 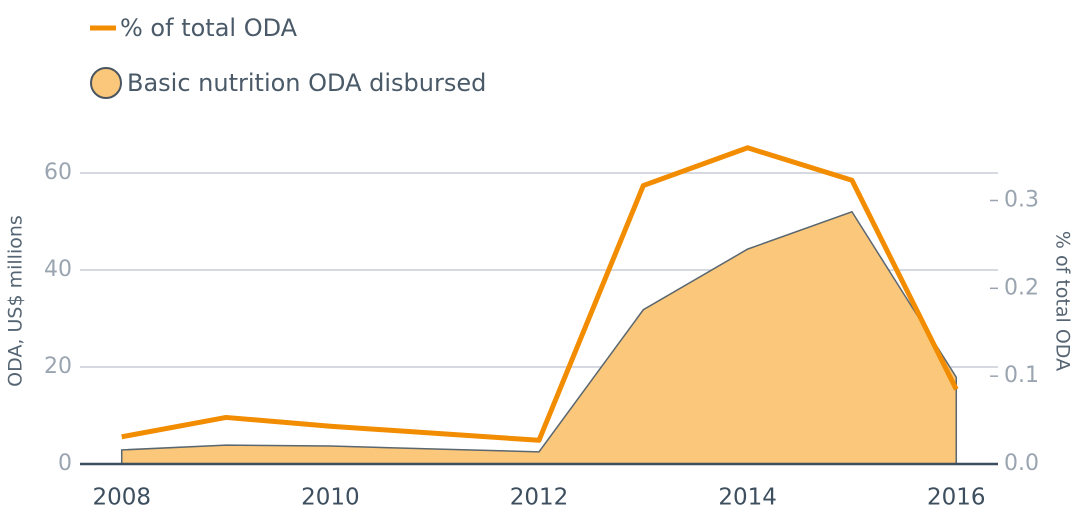 I want to click on y2-tick-label: 0.2, so click(x=1021, y=287).